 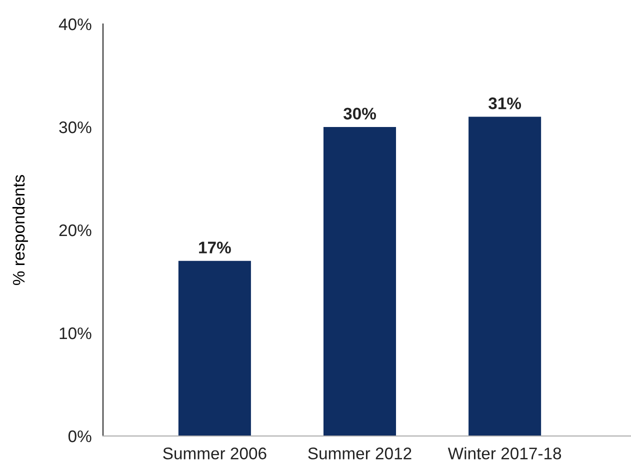 What do you see at coordinates (214, 454) in the screenshot?
I see `x-tick-label: Summer 2006` at bounding box center [214, 454].